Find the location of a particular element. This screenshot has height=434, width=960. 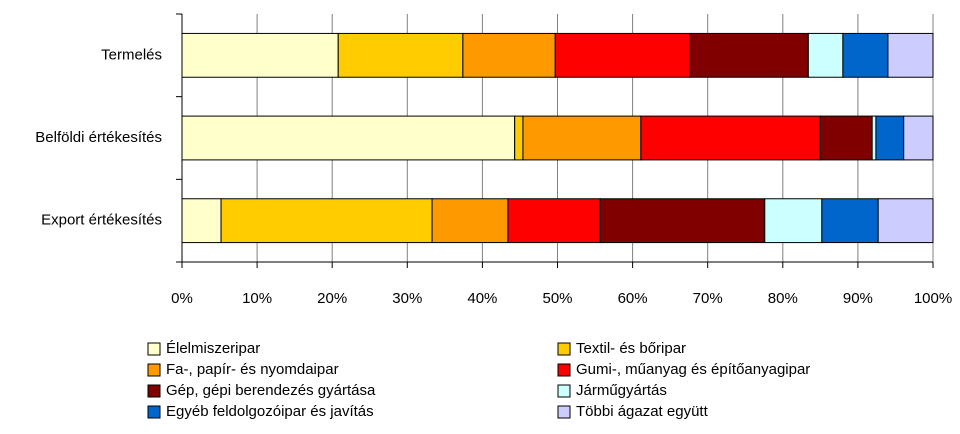

y-tick-label: Termelés is located at coordinates (131, 54).